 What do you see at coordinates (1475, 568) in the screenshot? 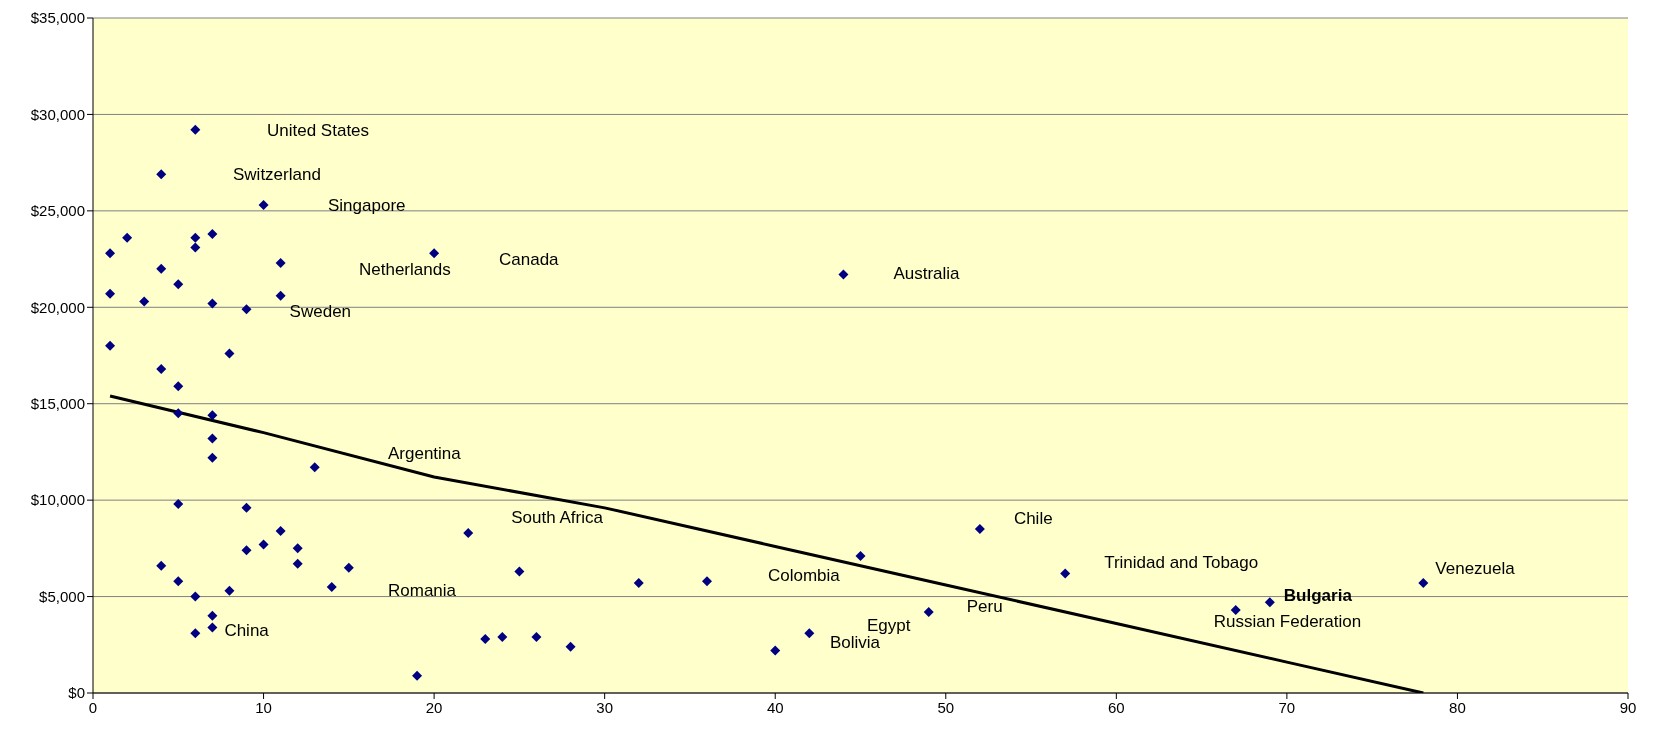
I see `annotation: Venezuela` at bounding box center [1475, 568].